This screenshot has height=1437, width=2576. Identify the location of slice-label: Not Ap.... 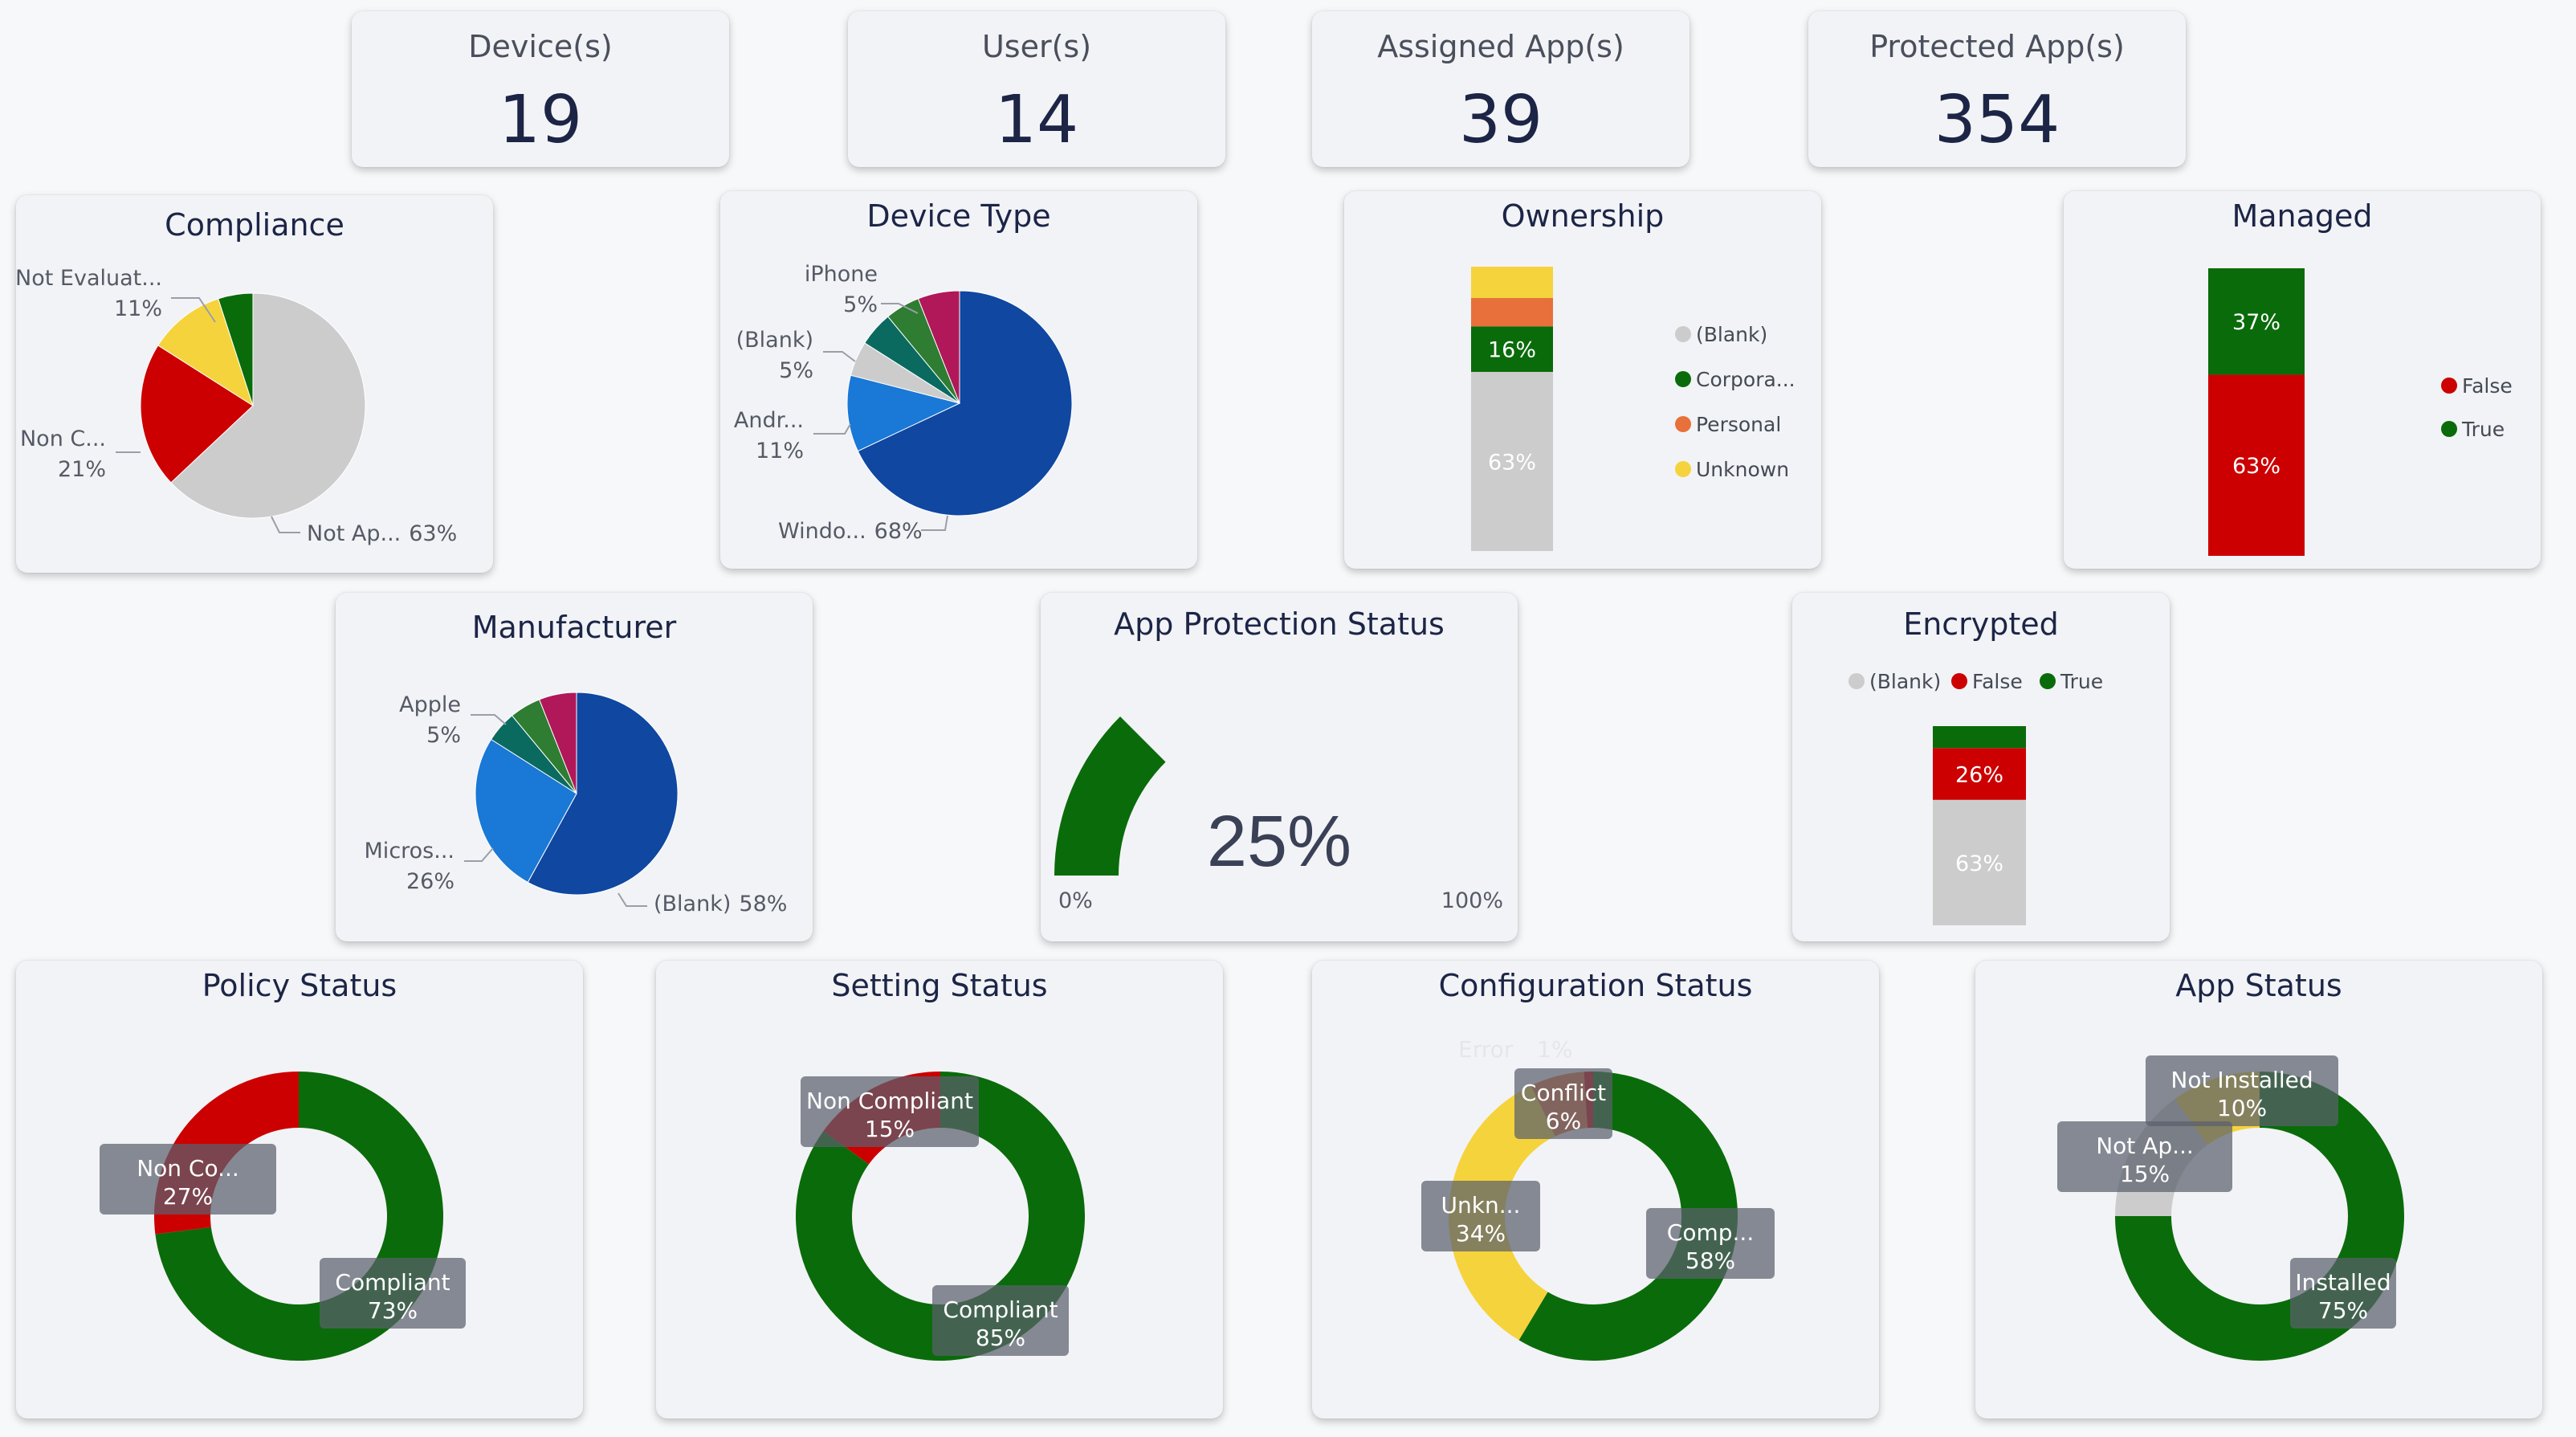
(2145, 1146).